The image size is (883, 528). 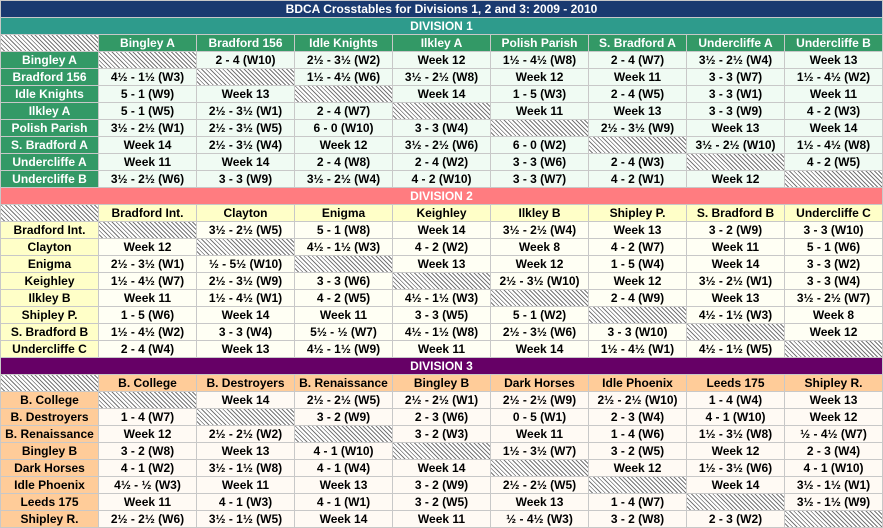 What do you see at coordinates (49, 332) in the screenshot?
I see `row-header: S. Bradford B` at bounding box center [49, 332].